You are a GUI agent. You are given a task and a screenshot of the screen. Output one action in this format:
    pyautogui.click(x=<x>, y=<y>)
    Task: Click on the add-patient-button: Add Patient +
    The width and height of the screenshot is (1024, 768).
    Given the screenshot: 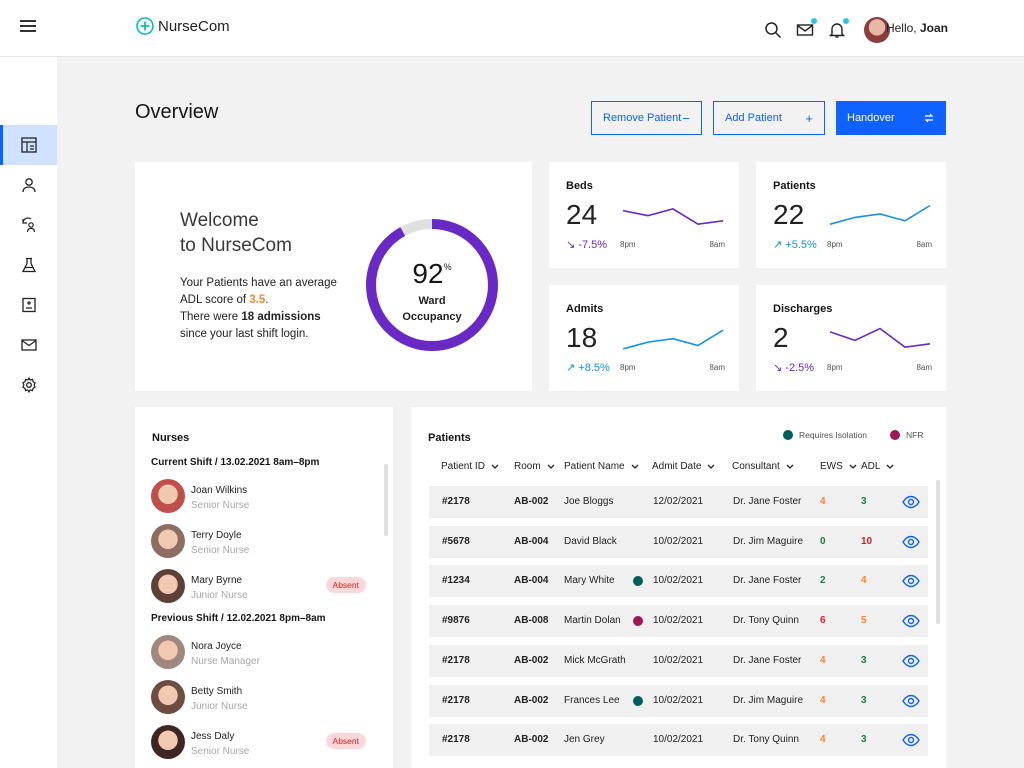 What is the action you would take?
    pyautogui.click(x=769, y=118)
    